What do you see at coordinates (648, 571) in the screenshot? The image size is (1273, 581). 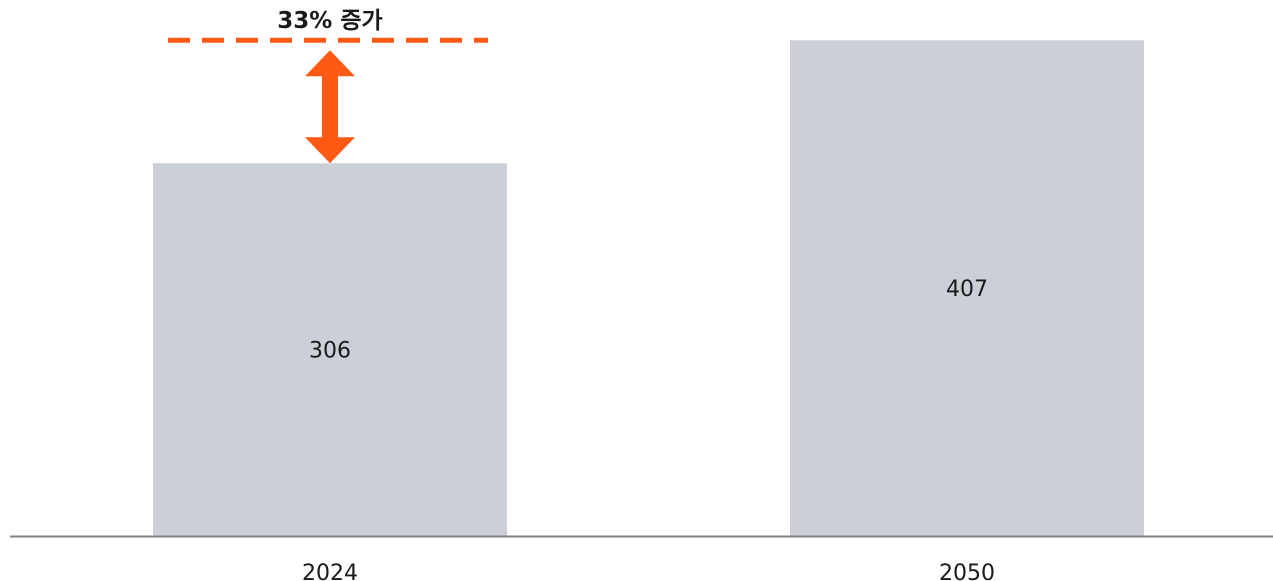 I see `x-axis-tick-labels: 2024 2050` at bounding box center [648, 571].